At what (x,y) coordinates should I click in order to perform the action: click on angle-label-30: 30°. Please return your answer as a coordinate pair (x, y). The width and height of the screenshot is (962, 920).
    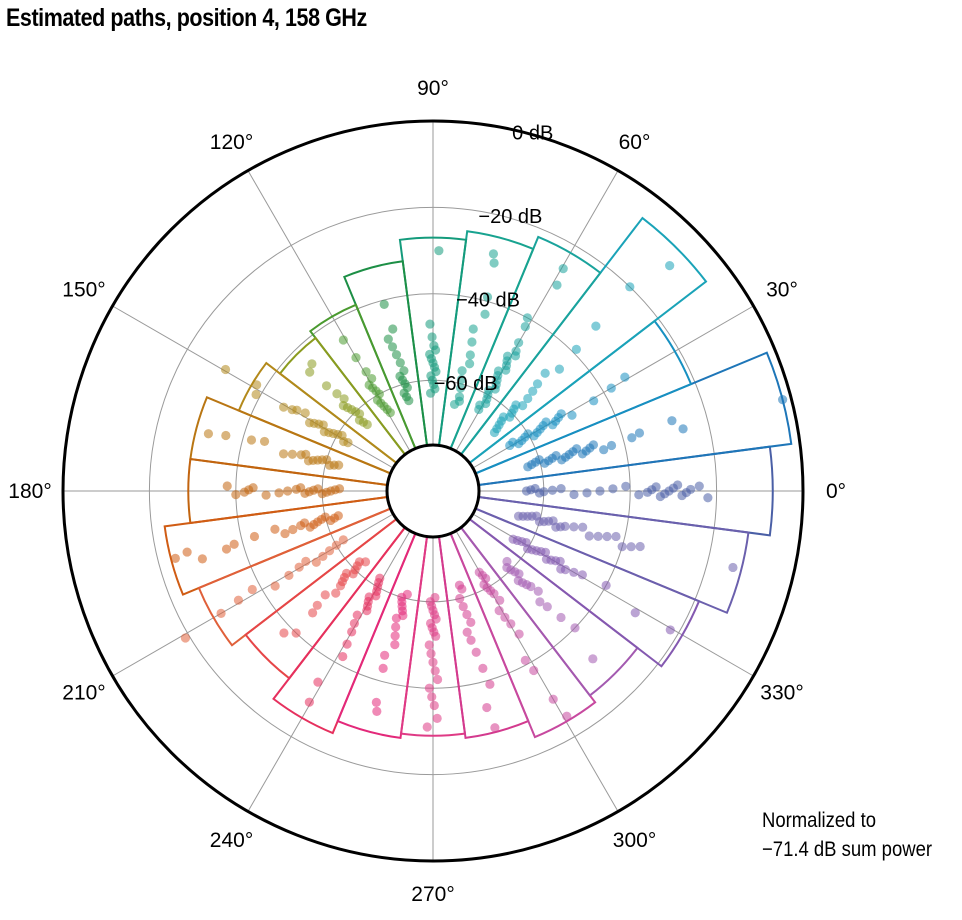
    Looking at the image, I should click on (782, 290).